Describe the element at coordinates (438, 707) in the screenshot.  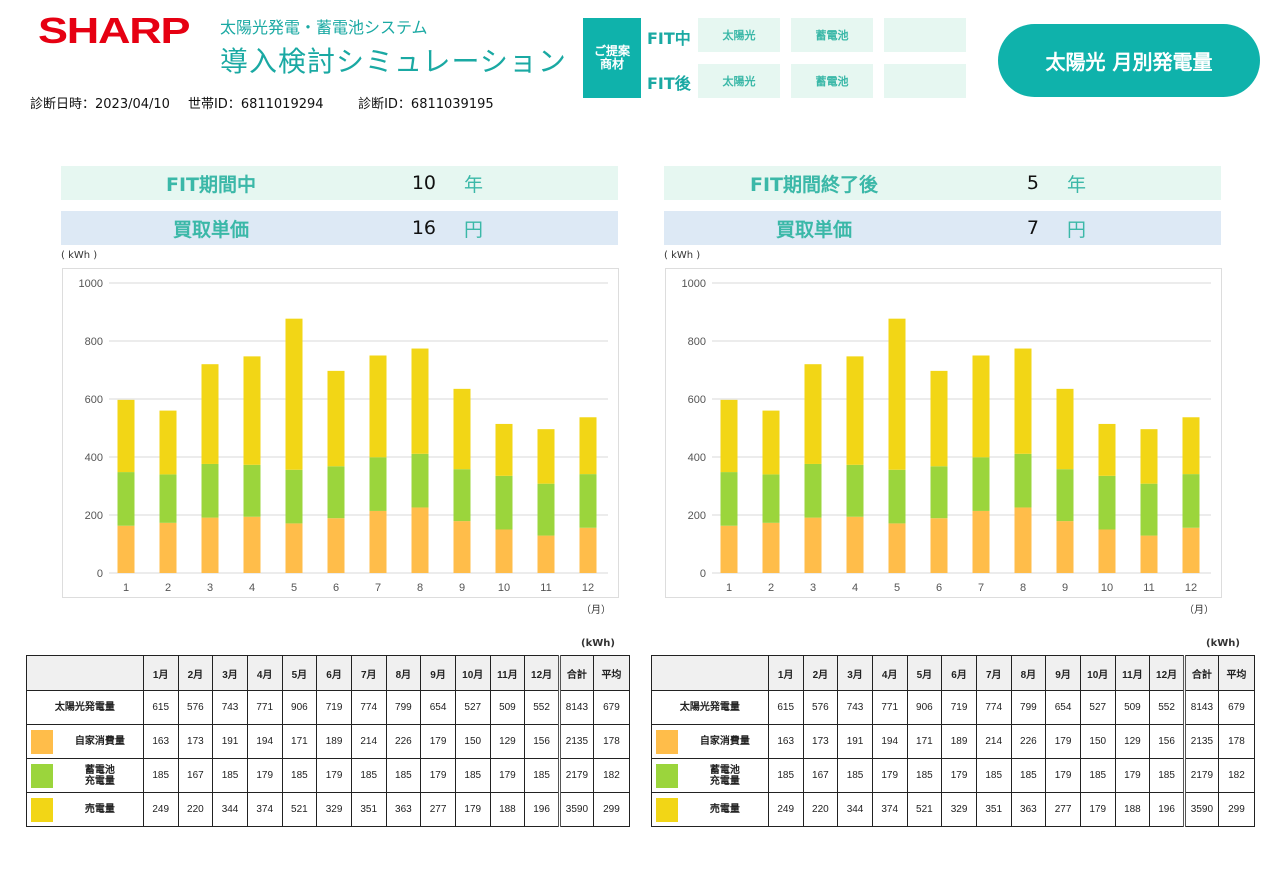
I see `table-cell: 654` at that location.